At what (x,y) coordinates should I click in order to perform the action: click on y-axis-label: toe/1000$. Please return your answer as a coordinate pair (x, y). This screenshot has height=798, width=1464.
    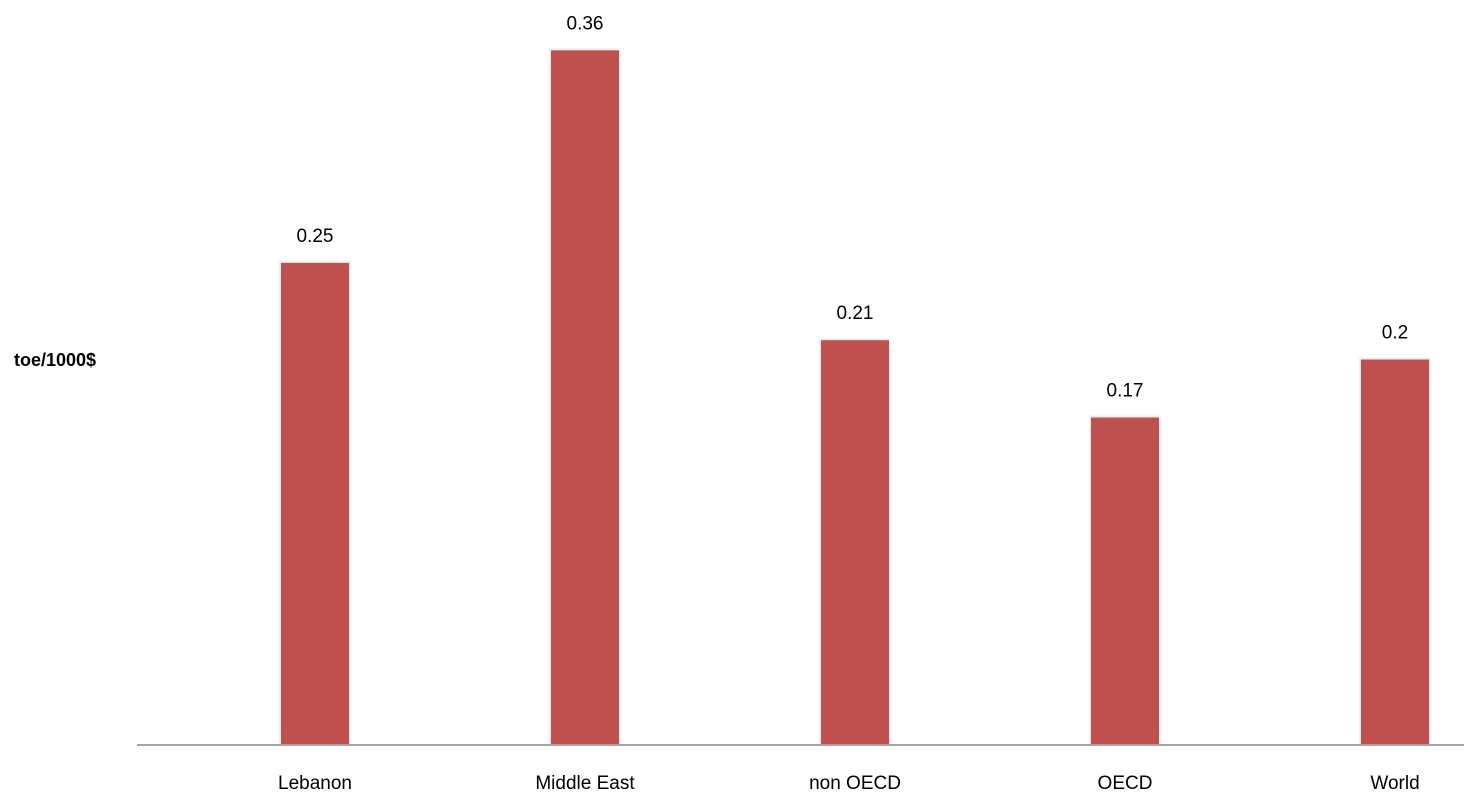
    Looking at the image, I should click on (55, 360).